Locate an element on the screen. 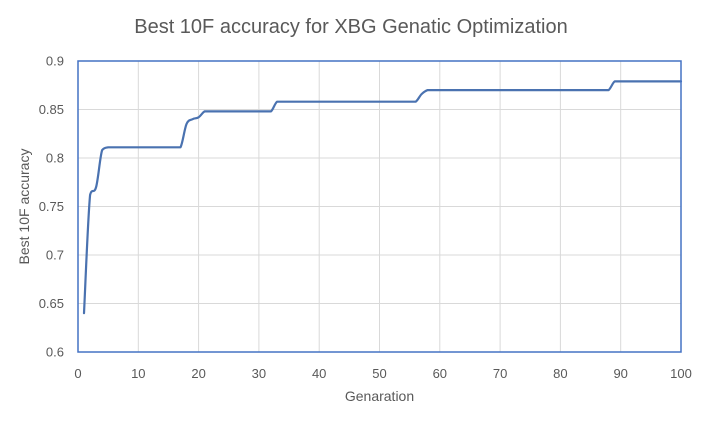 The width and height of the screenshot is (709, 424). x-tick-label: 70 is located at coordinates (500, 373).